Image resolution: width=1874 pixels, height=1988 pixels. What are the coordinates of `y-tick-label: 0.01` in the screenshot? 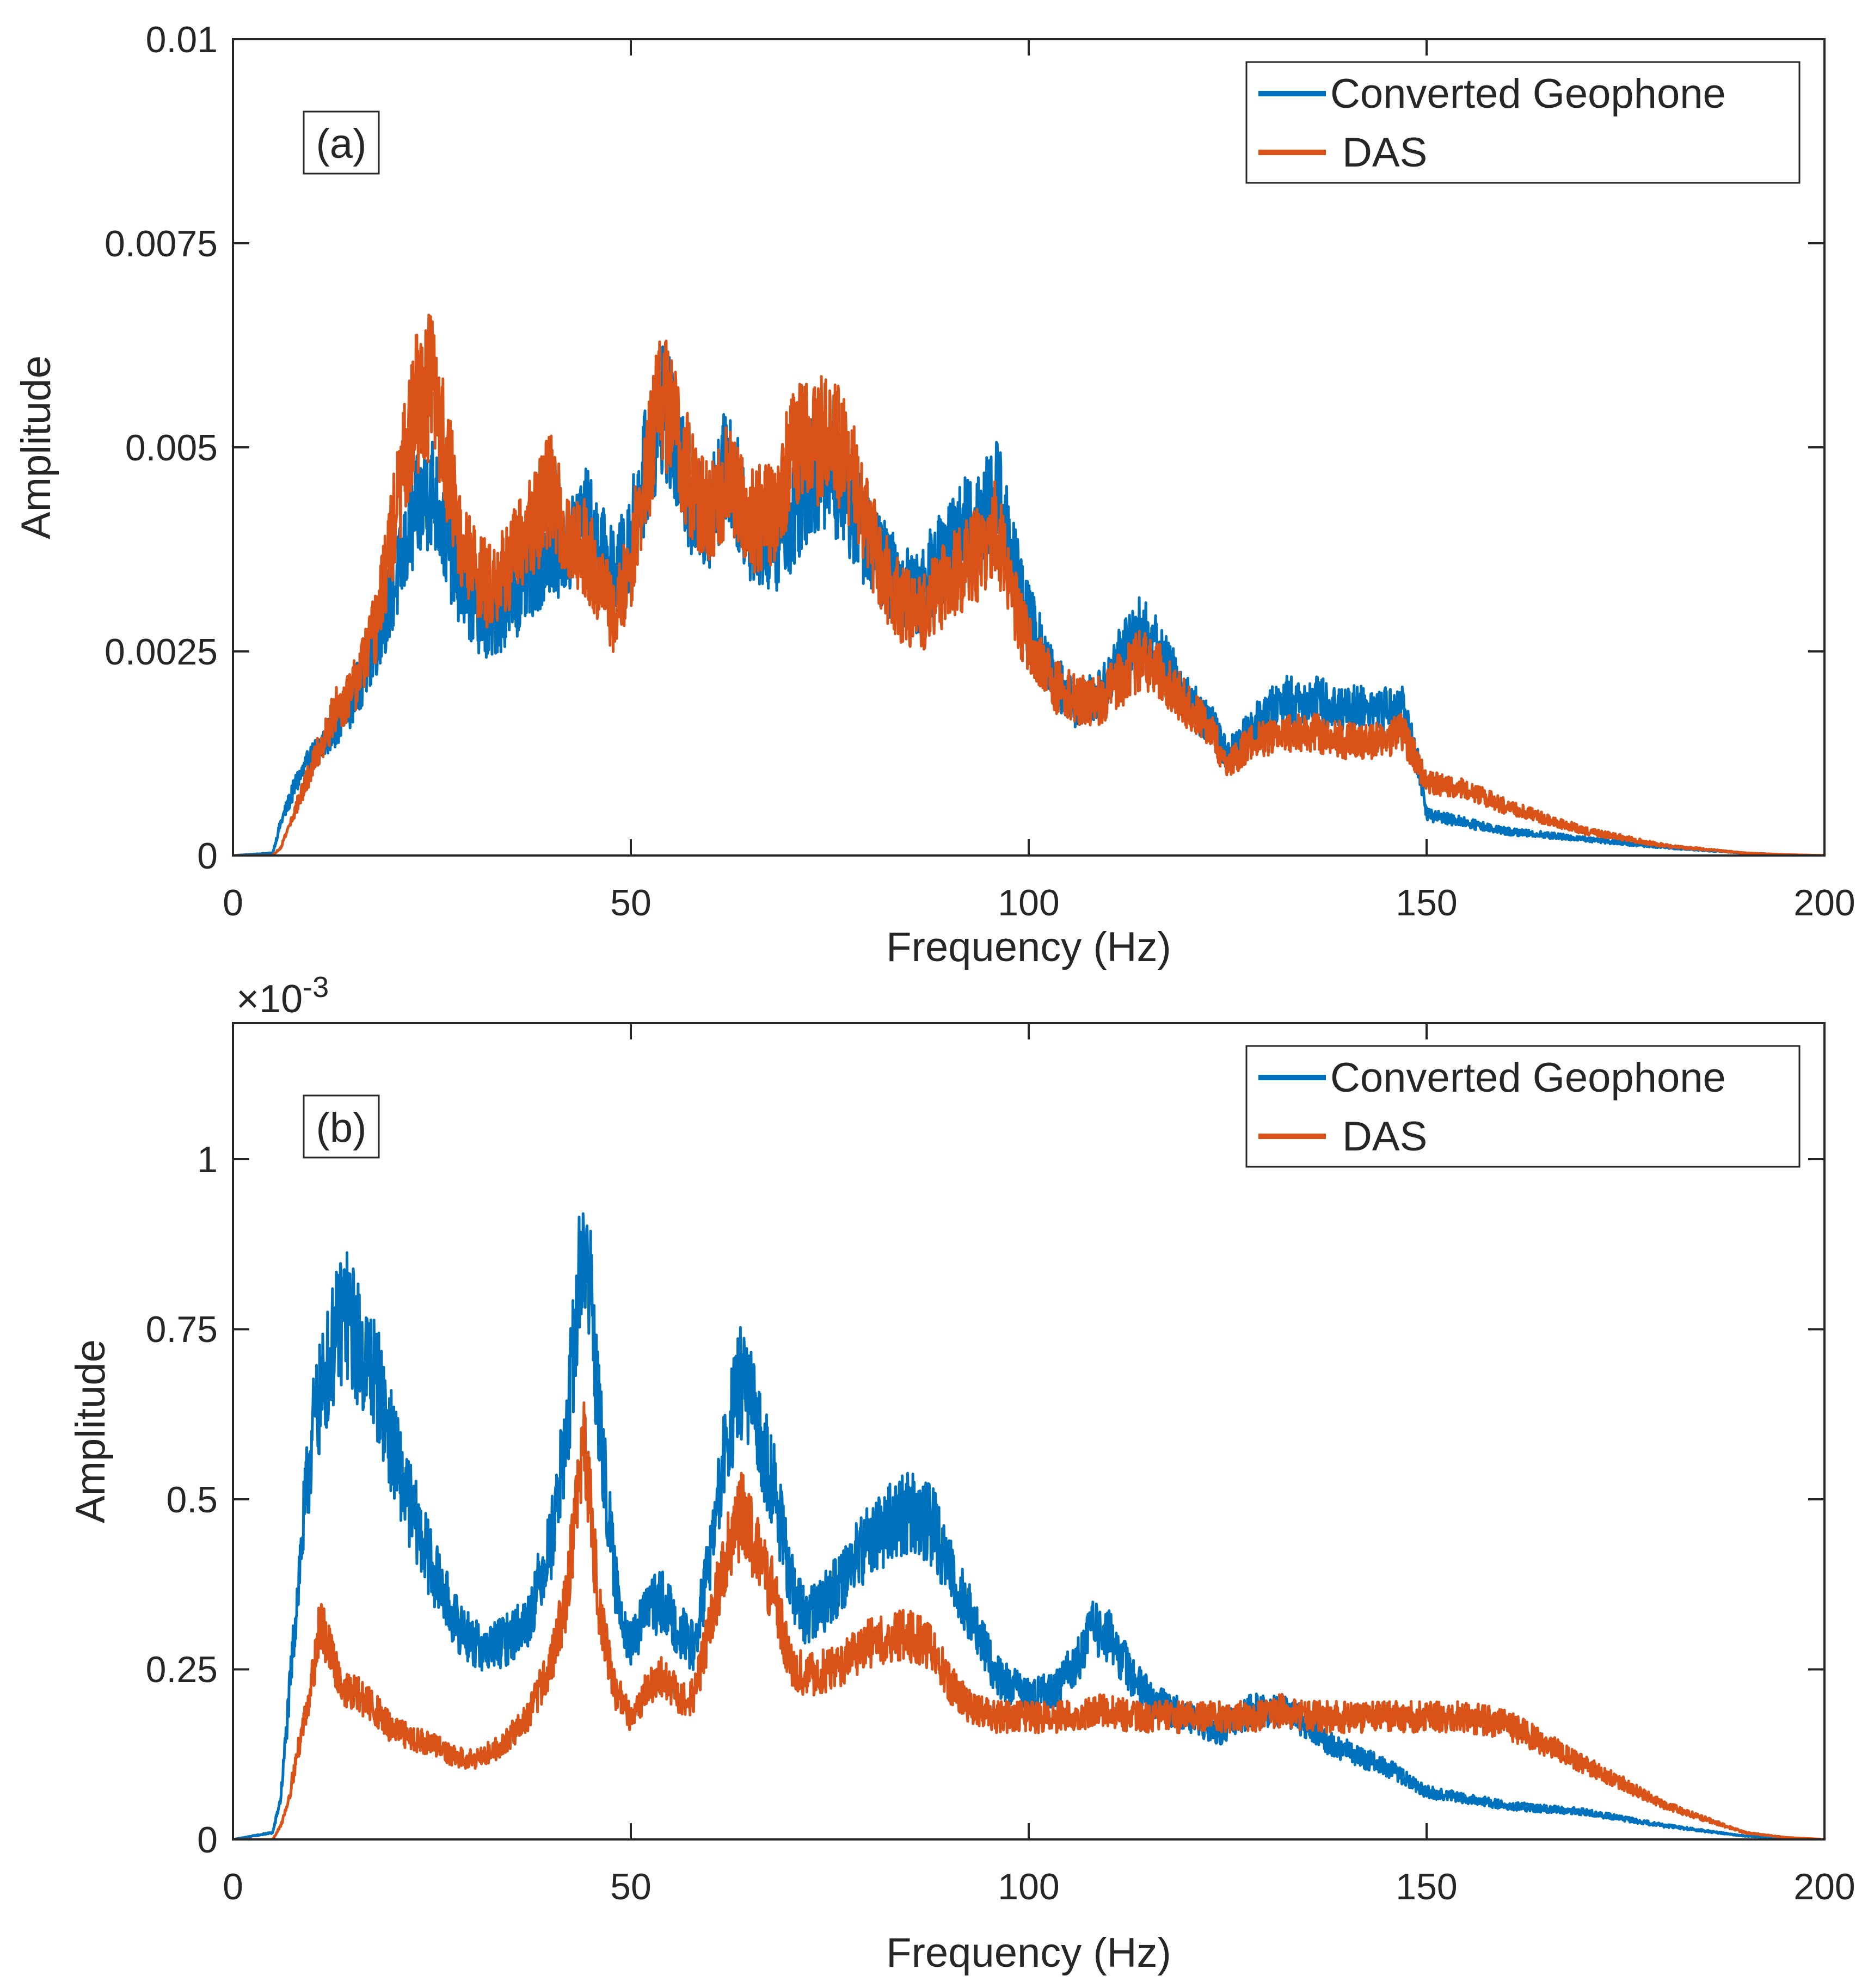 It's located at (182, 39).